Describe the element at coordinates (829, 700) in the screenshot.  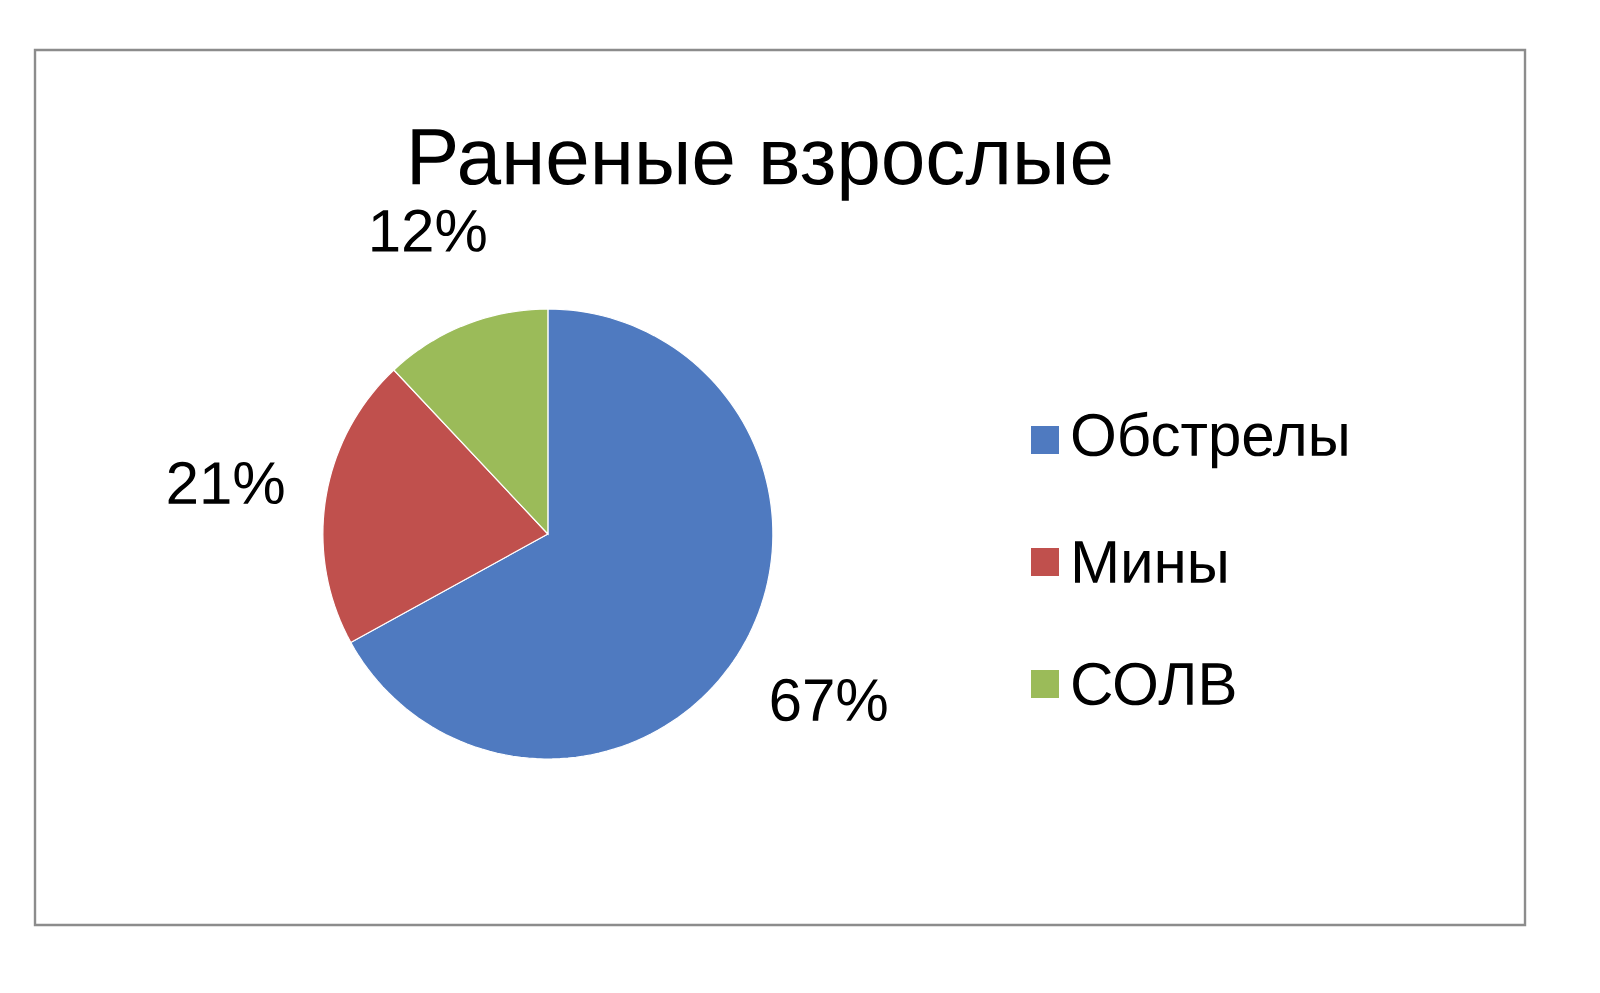
I see `data-label: 67%` at that location.